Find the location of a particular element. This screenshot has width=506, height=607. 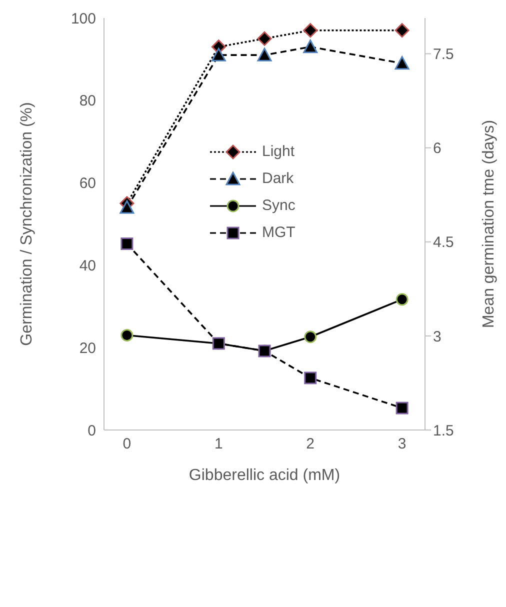

y-tick-label: 0 is located at coordinates (92, 431).